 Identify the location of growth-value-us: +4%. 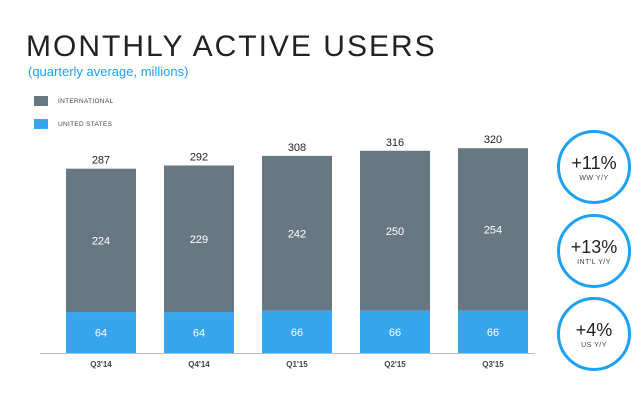
(594, 329).